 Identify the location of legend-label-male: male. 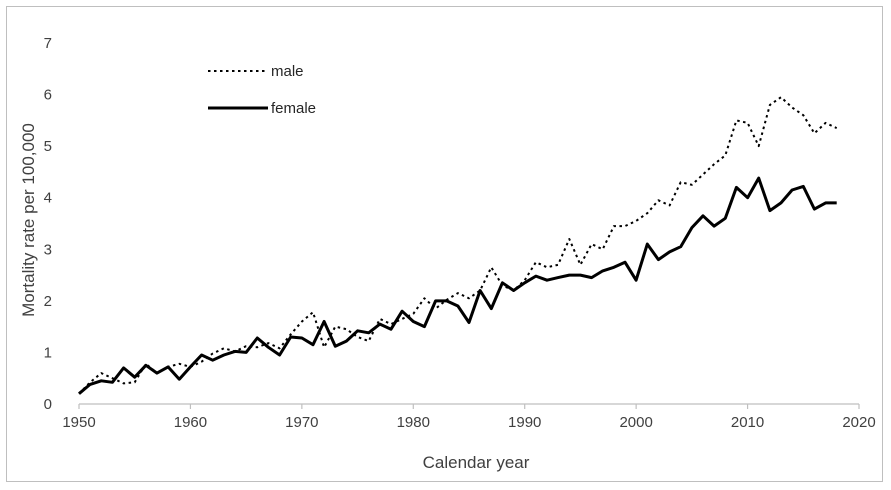
(287, 71).